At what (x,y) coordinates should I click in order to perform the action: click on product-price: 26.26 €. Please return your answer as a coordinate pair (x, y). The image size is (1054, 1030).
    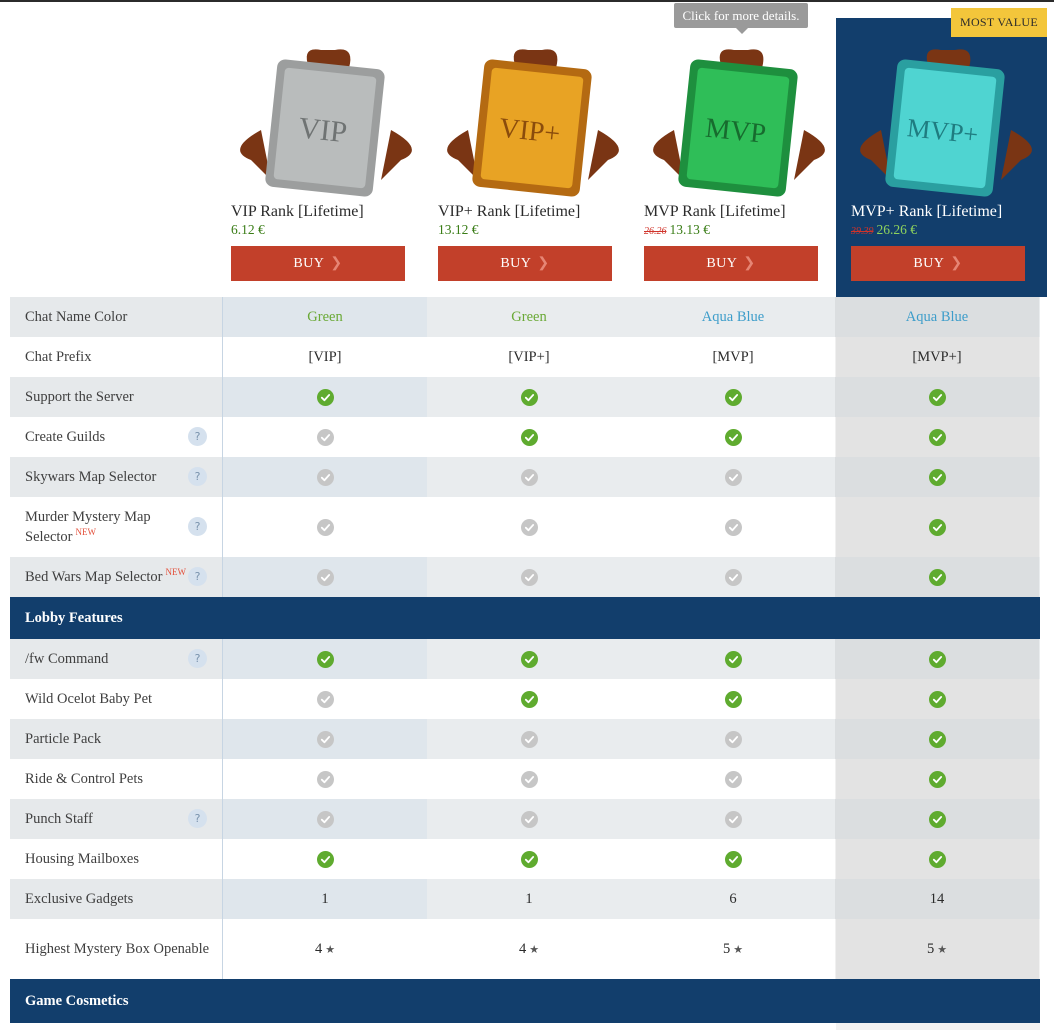
    Looking at the image, I should click on (897, 229).